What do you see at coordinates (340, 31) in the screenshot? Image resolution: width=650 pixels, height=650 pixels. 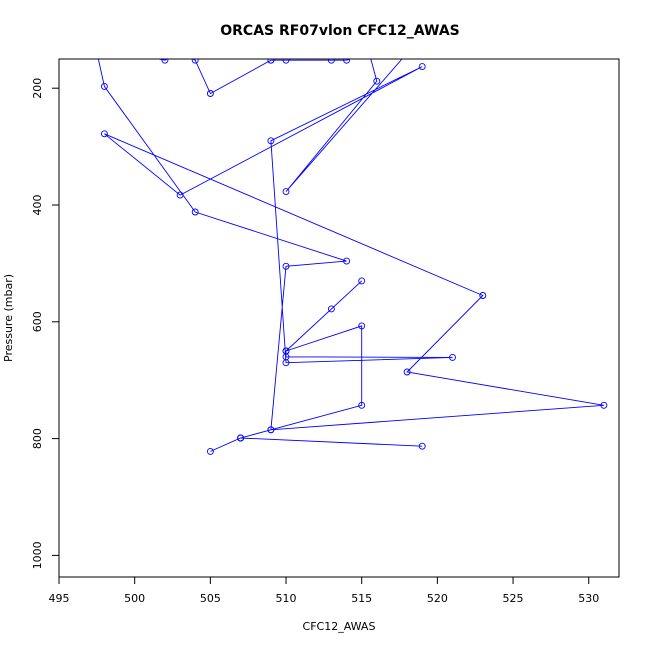 I see `chart-title: ORCAS RF07vlon CFC12_AWAS` at bounding box center [340, 31].